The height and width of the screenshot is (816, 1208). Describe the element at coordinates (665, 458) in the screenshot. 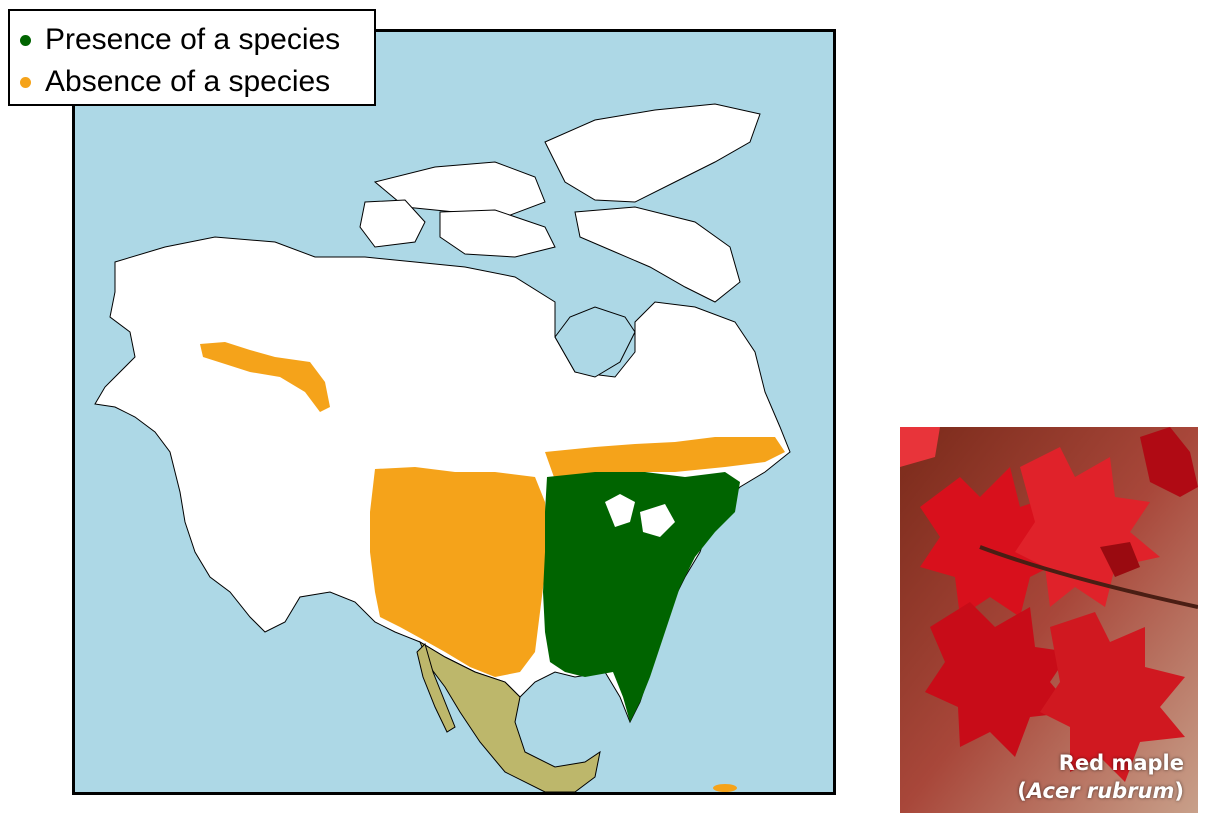

I see `absence-region-north` at that location.